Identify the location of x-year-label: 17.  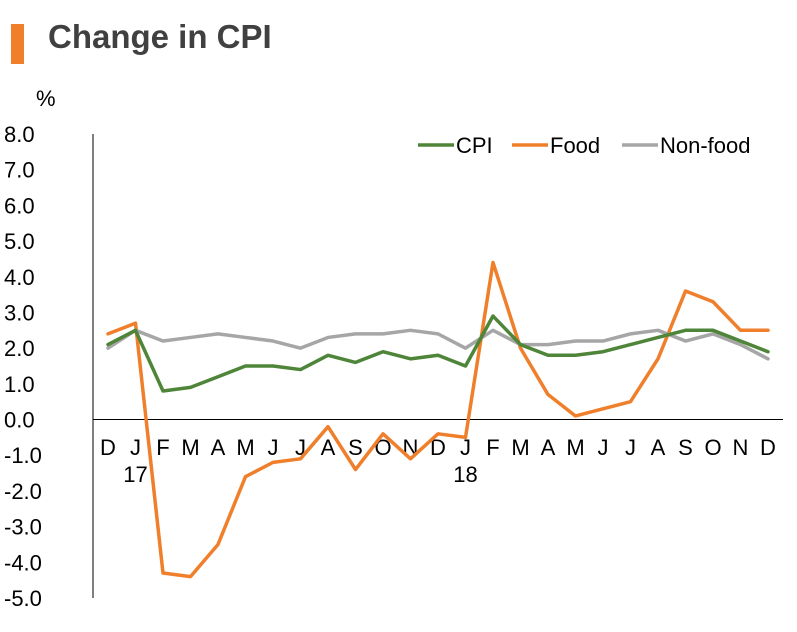
(135, 474).